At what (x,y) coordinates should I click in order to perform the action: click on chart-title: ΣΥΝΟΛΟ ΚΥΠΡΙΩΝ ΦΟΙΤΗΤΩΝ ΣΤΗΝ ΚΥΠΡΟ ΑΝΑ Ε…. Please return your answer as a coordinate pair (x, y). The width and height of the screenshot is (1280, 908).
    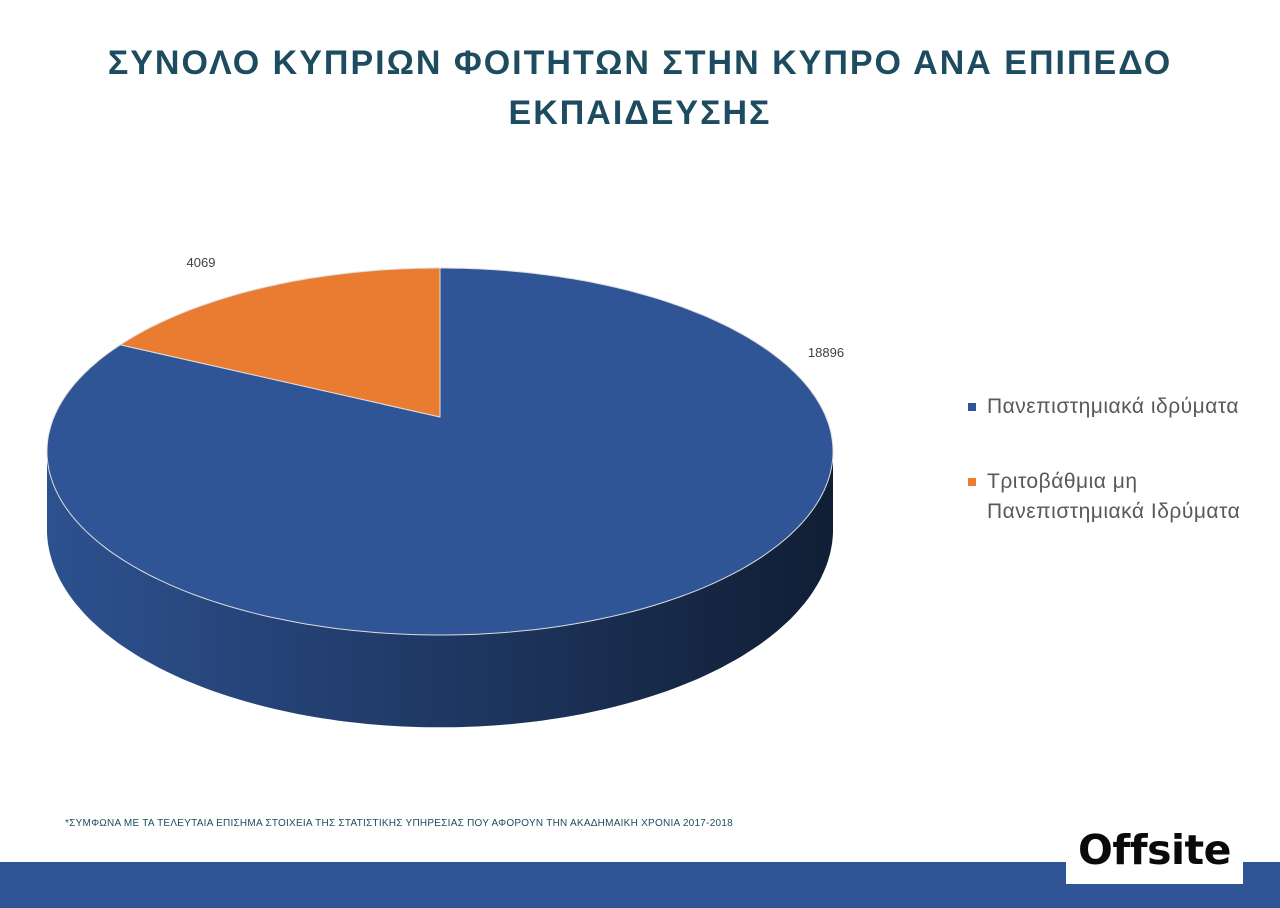
    Looking at the image, I should click on (640, 88).